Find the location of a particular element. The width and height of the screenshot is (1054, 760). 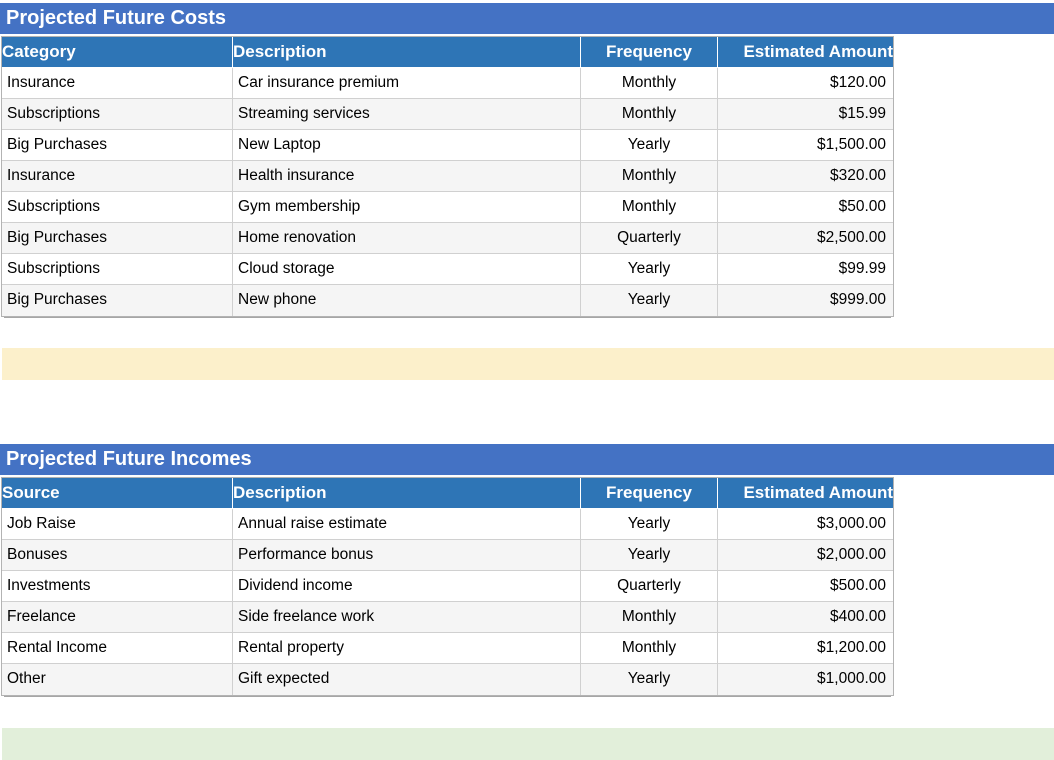

table-cell: Bonuses is located at coordinates (37, 554).